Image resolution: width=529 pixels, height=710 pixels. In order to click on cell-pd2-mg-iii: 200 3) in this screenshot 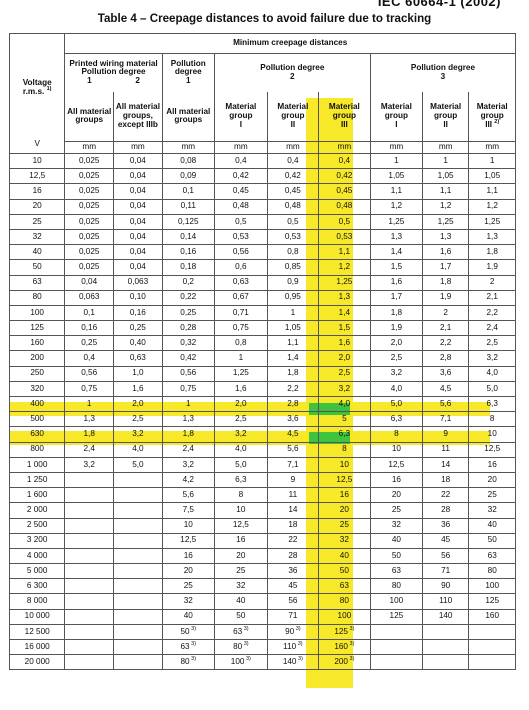, I will do `click(344, 662)`.